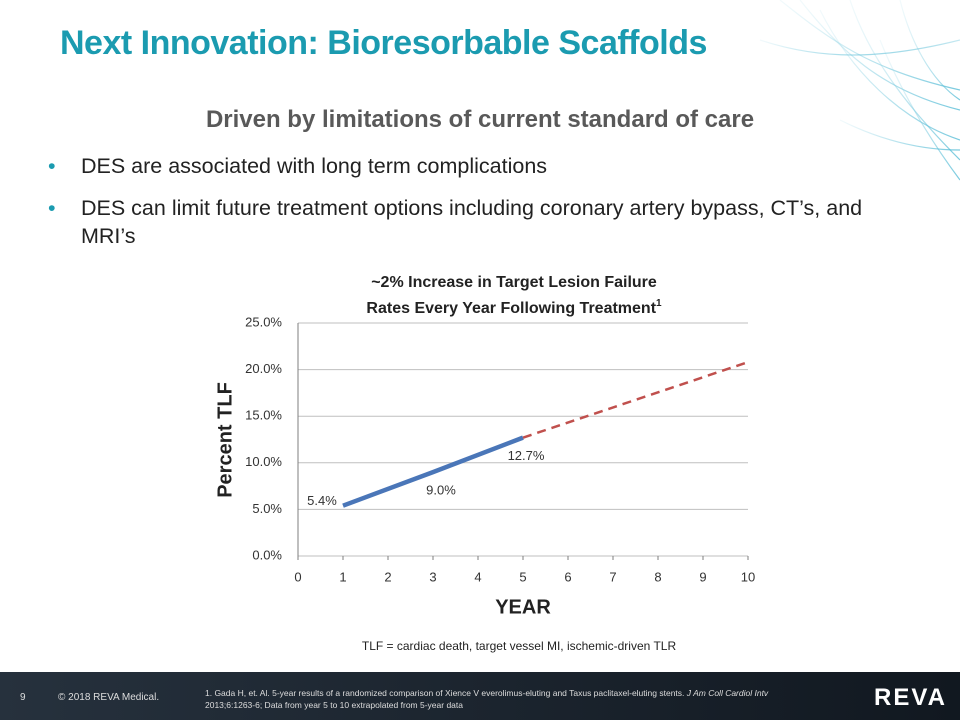 The height and width of the screenshot is (720, 960). I want to click on x-tick-label: 4, so click(477, 576).